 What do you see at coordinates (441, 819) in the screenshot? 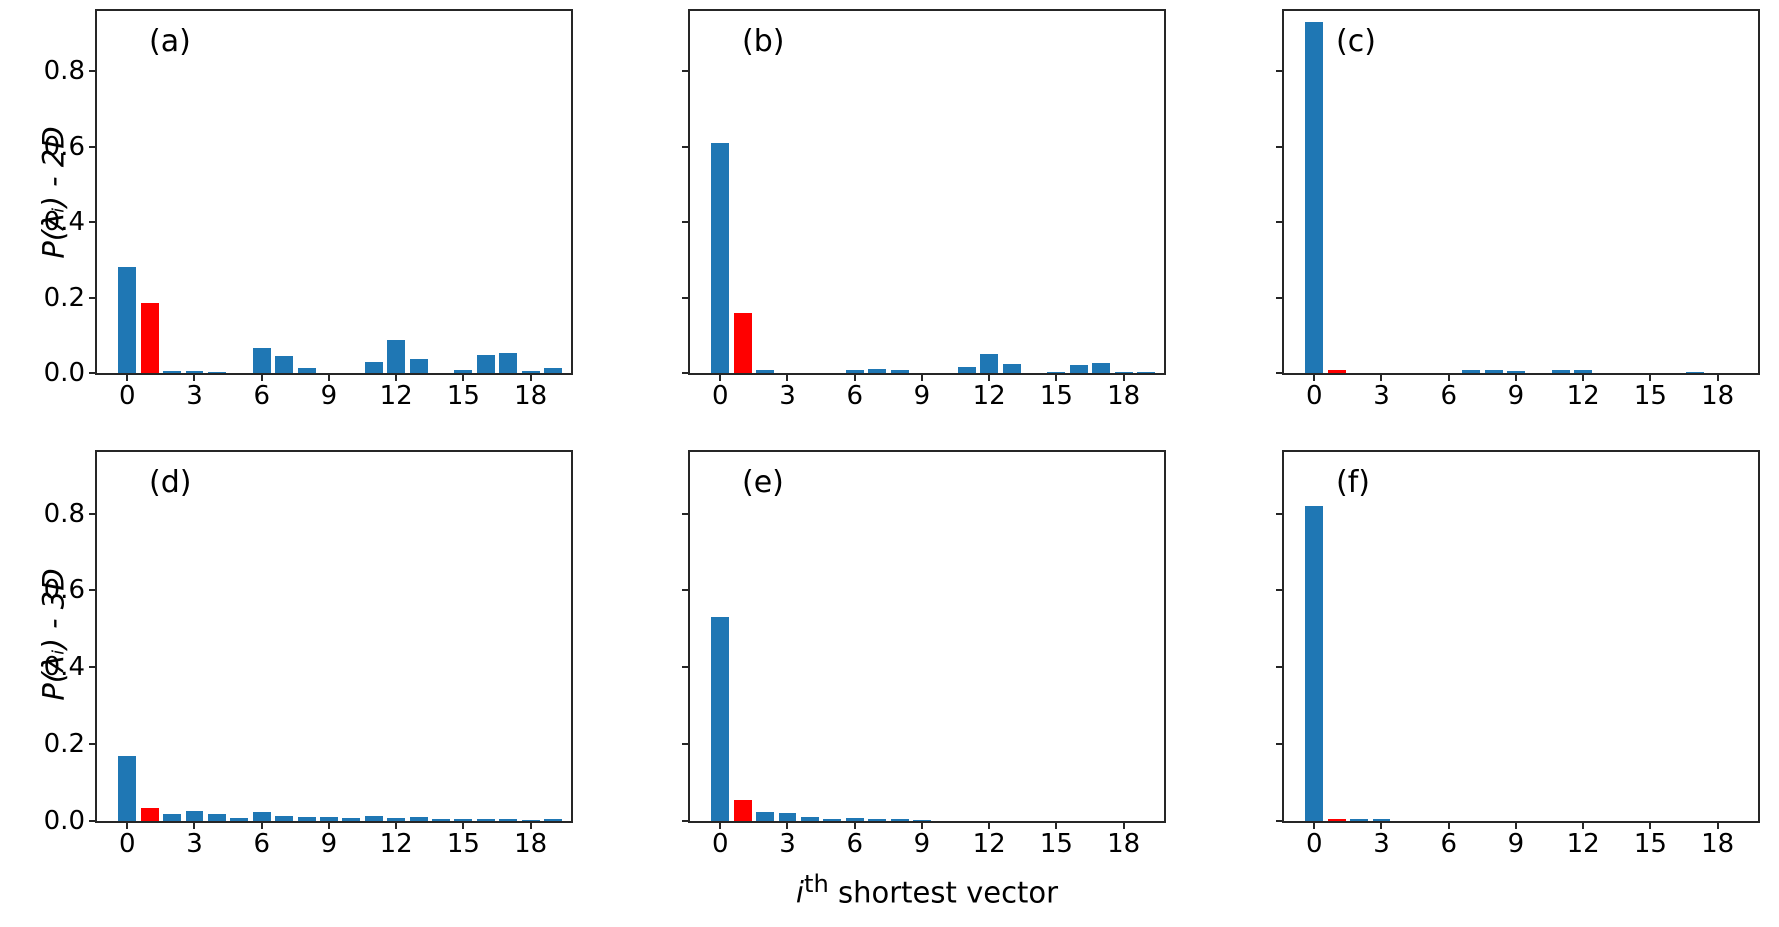
I see `bar-i14` at bounding box center [441, 819].